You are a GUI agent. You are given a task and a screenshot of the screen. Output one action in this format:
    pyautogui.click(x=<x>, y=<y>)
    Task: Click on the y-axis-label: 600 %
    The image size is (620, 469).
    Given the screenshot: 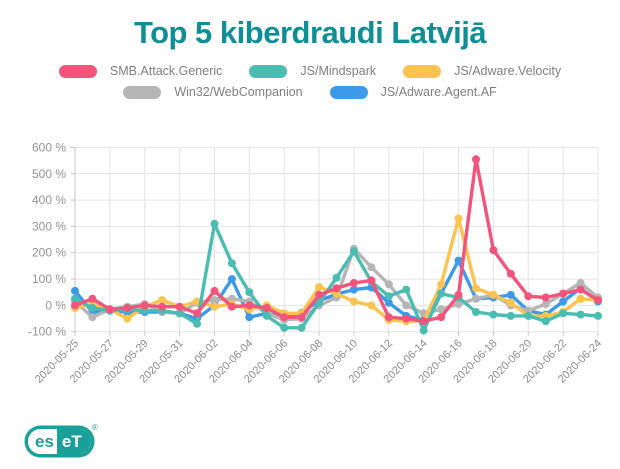 What is the action you would take?
    pyautogui.click(x=49, y=147)
    